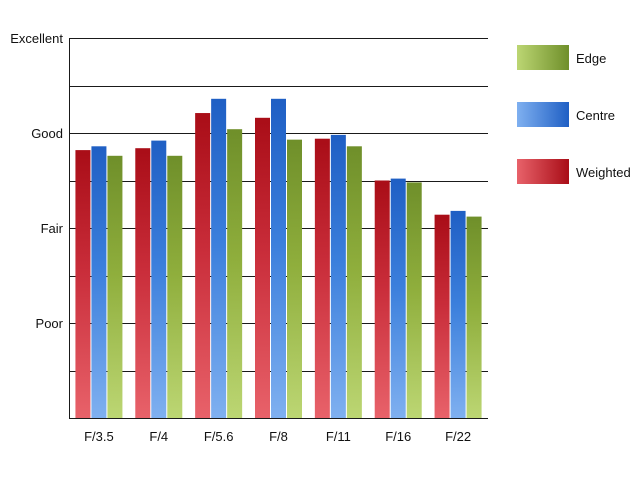  Describe the element at coordinates (595, 115) in the screenshot. I see `legend-label-centre: Centre` at that location.